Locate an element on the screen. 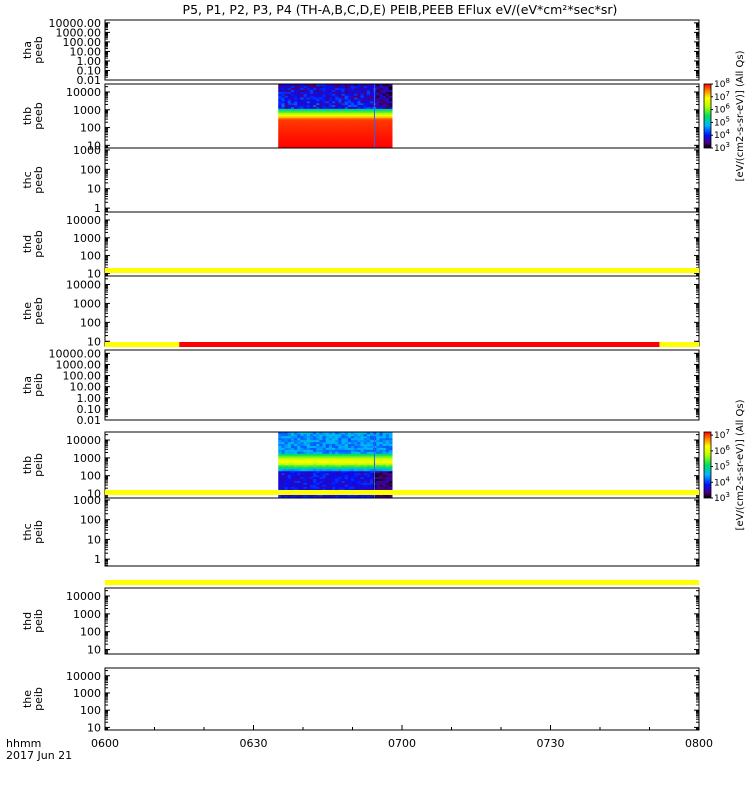 The image size is (750, 800). panel-frame-thb-peib is located at coordinates (402, 465).